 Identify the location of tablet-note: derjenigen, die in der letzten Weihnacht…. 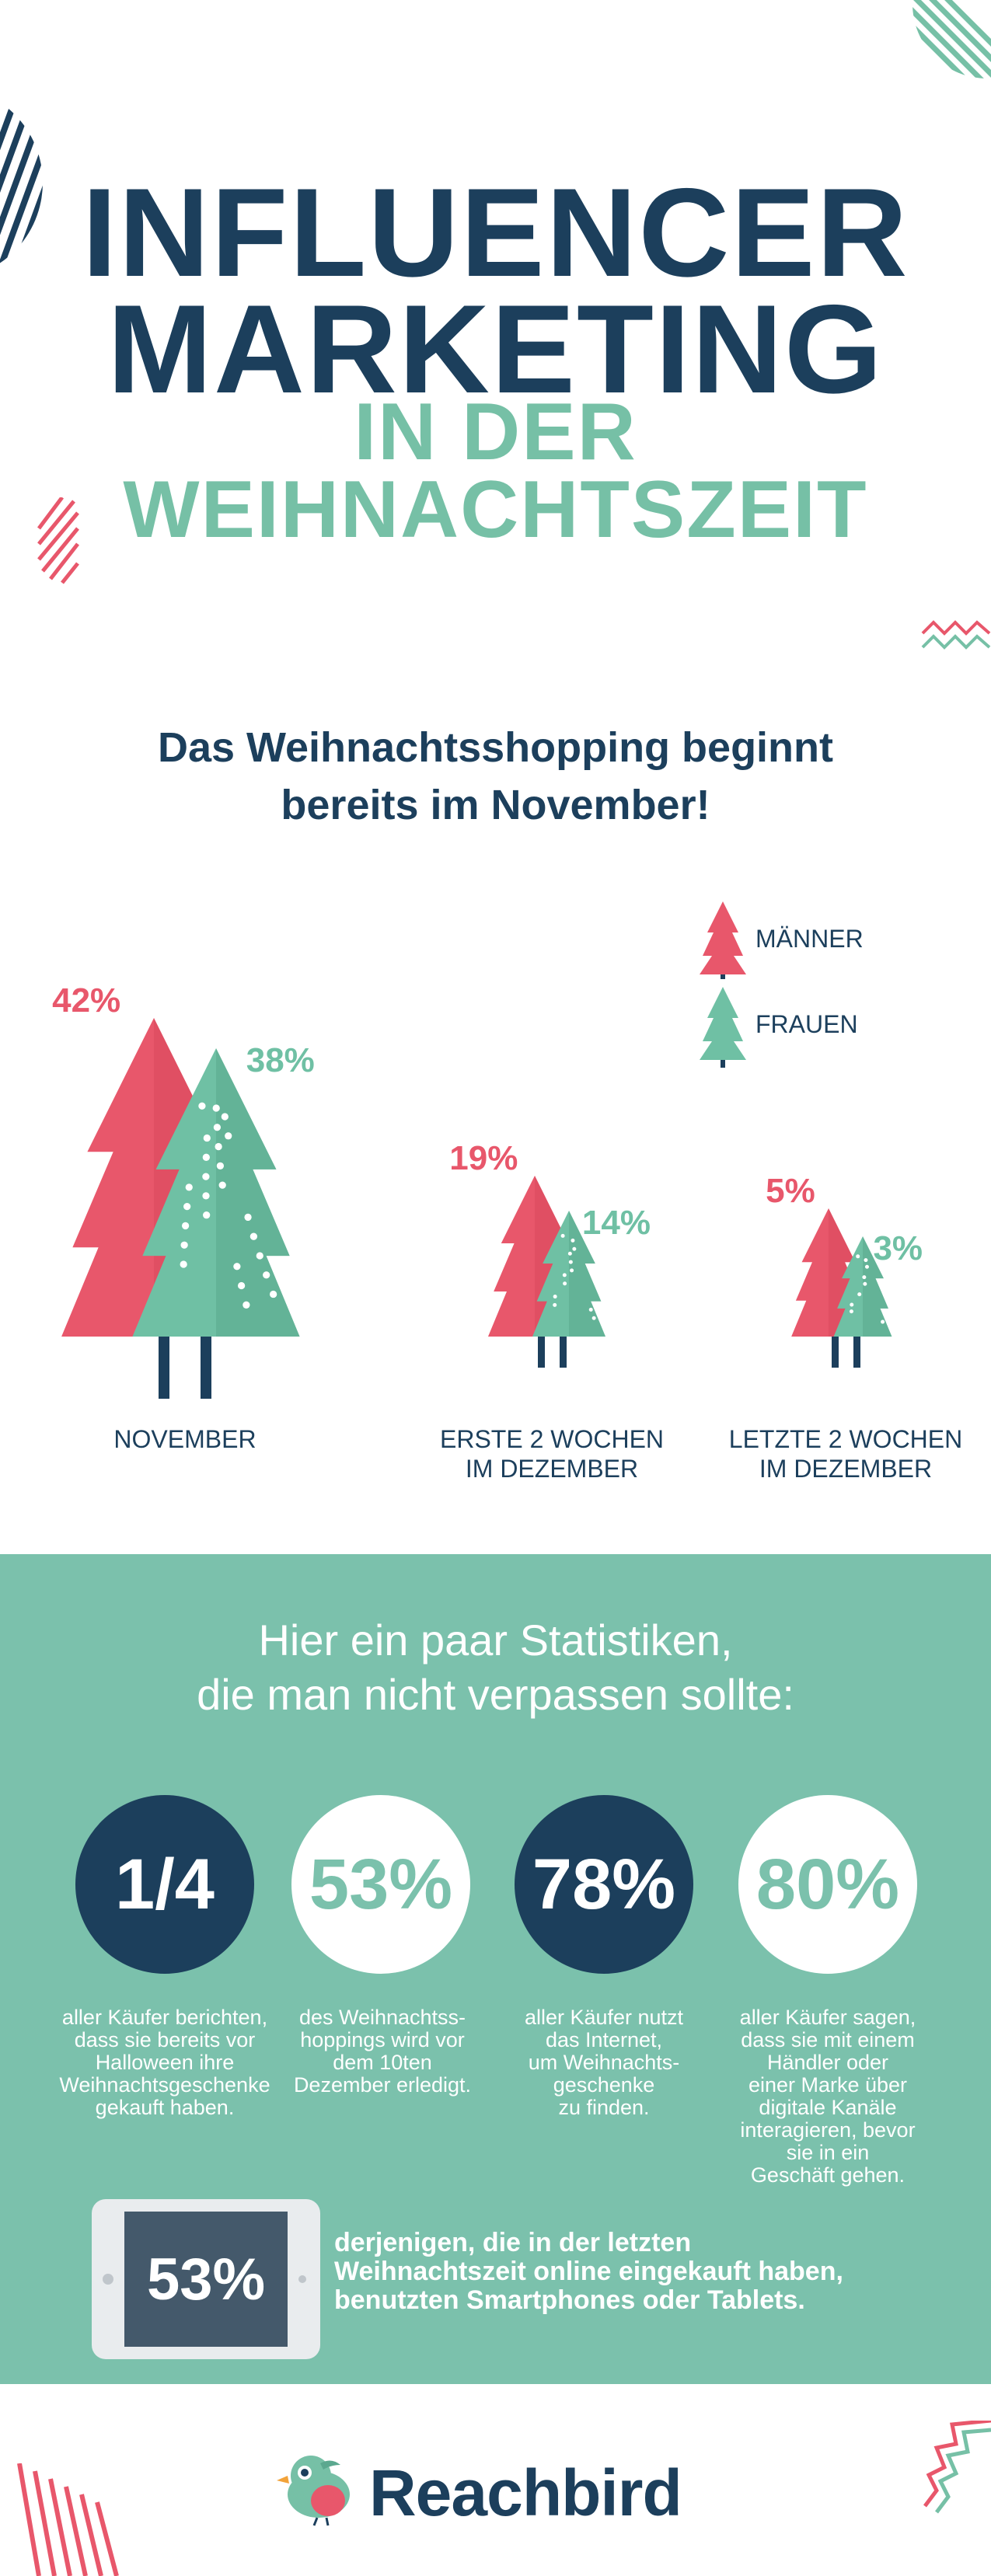
(588, 2271).